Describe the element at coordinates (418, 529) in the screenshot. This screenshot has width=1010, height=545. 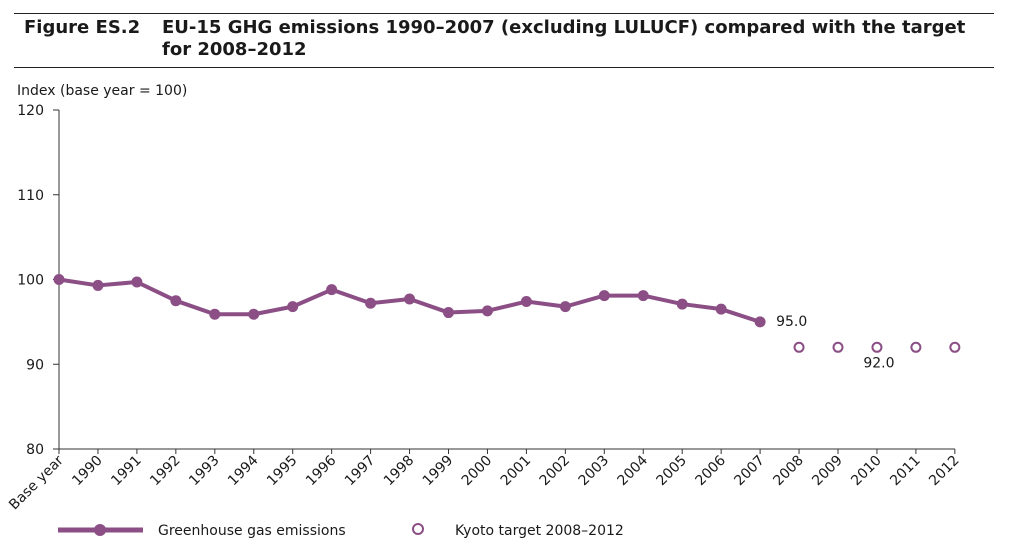
I see `legend-kyoto-swatch-marker` at that location.